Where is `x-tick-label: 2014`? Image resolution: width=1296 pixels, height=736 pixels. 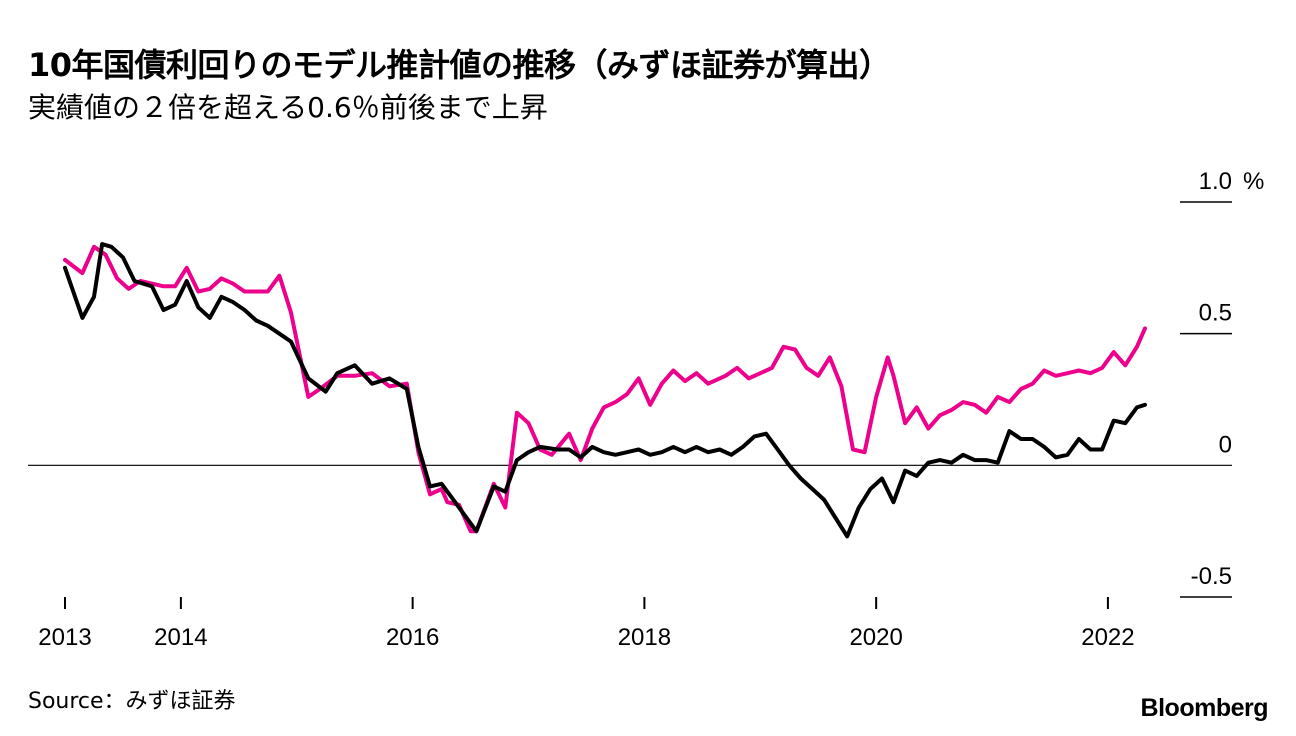
x-tick-label: 2014 is located at coordinates (180, 637).